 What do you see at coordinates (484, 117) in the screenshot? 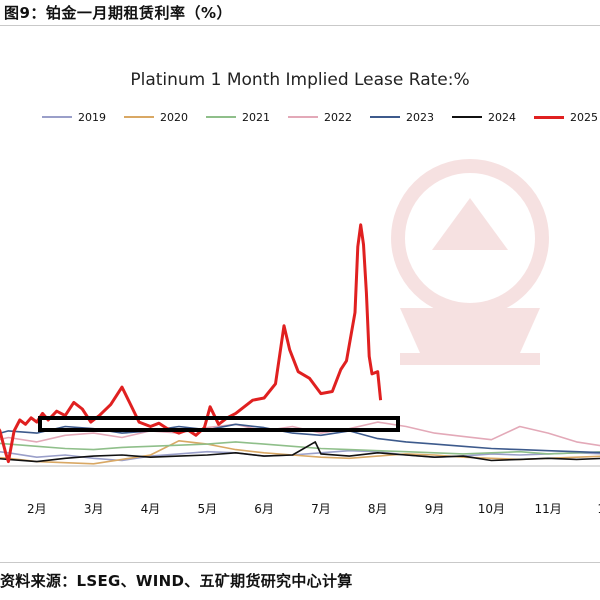
I see `legend-item-2024: 2024` at bounding box center [484, 117].